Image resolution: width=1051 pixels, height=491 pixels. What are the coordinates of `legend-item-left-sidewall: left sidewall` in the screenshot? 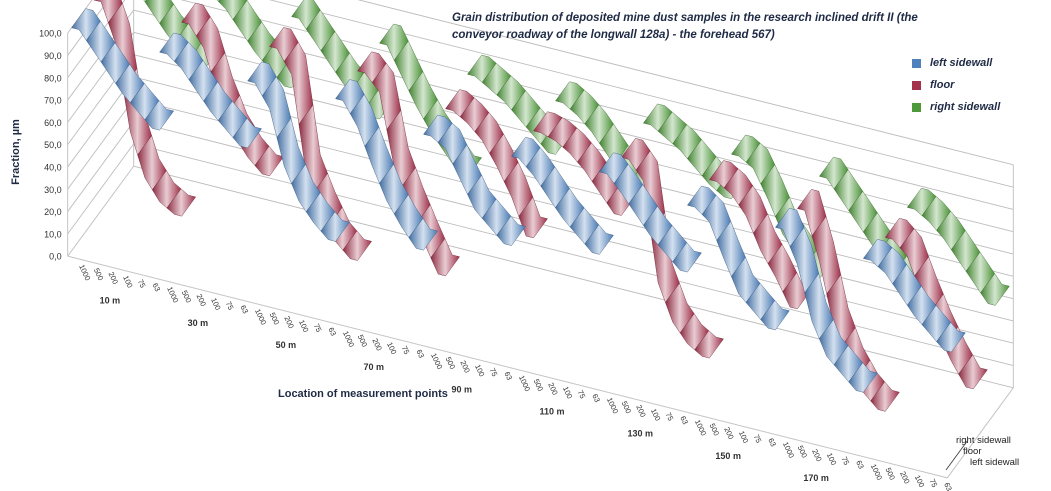 It's located at (956, 63).